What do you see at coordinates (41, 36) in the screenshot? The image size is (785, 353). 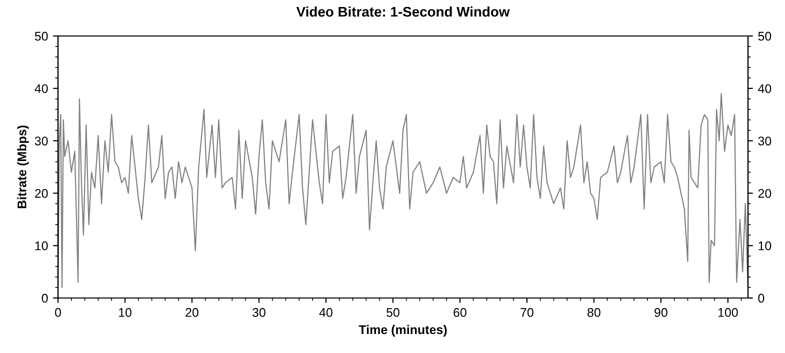 I see `y-tick-label: 50` at bounding box center [41, 36].